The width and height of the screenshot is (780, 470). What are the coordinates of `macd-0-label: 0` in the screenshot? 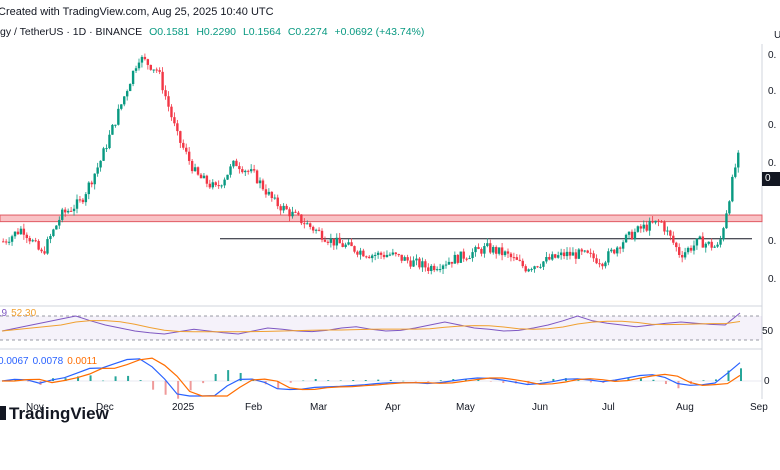 It's located at (767, 381).